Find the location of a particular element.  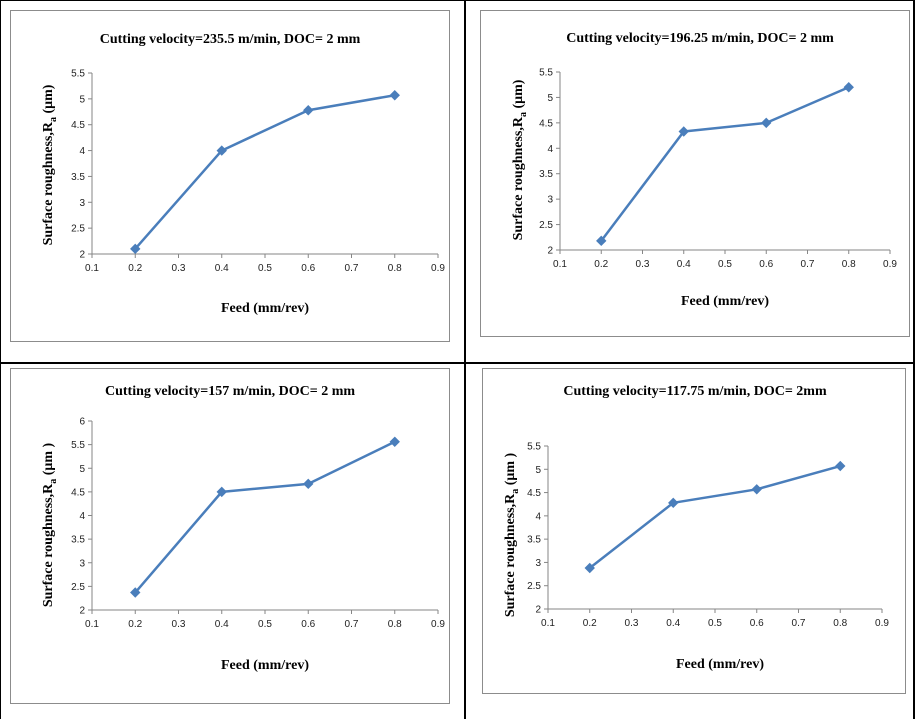

chart-3-y-tick-label: 4.5 is located at coordinates (78, 492).